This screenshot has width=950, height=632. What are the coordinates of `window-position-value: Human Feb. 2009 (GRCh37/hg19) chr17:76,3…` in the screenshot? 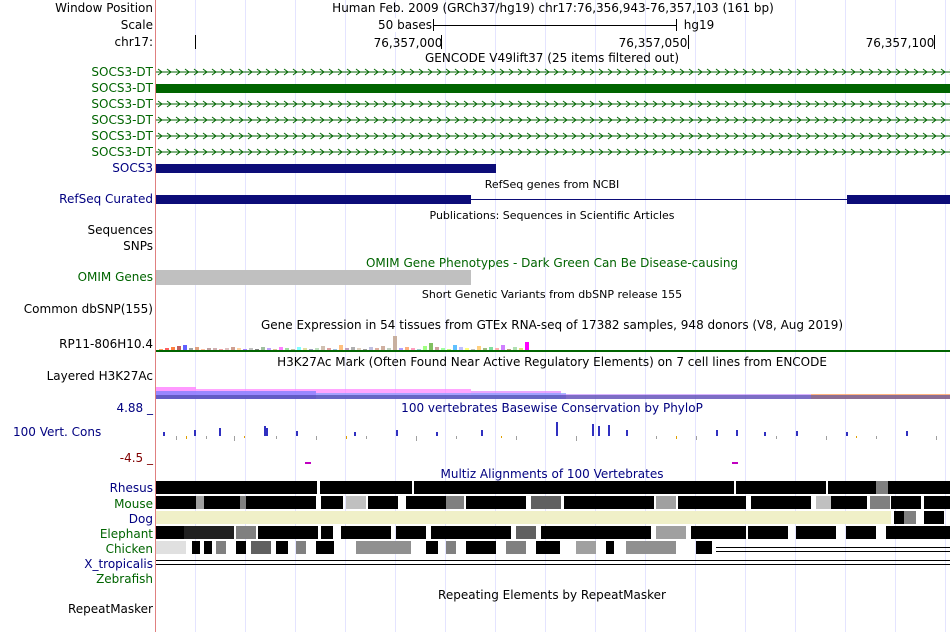 It's located at (553, 8).